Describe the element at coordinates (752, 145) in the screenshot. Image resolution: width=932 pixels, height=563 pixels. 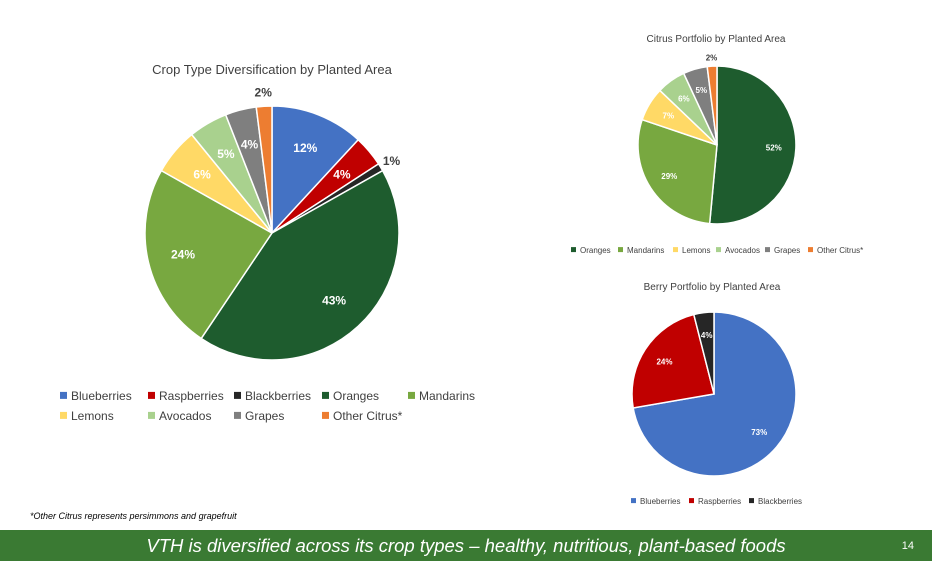
I see `citrus-slice-oranges` at that location.